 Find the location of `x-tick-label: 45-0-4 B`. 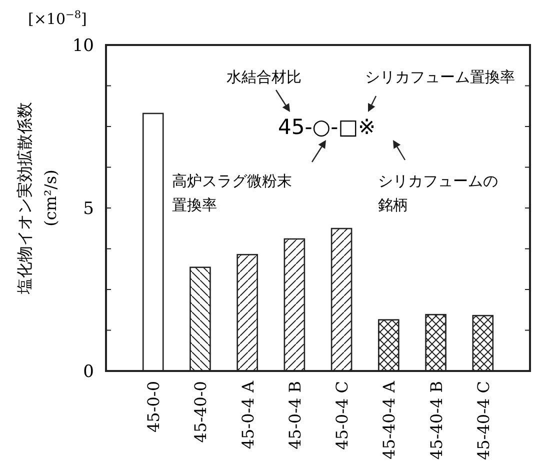

x-tick-label: 45-0-4 B is located at coordinates (294, 415).